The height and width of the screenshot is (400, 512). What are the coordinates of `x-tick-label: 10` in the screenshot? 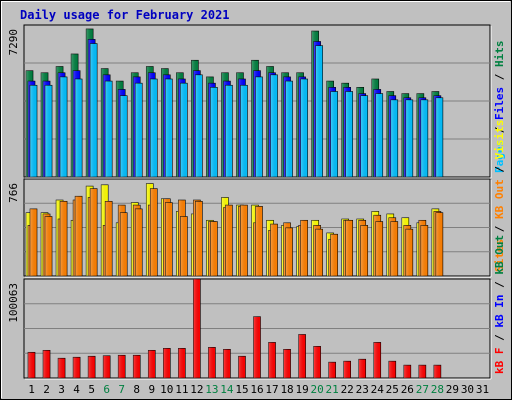 It's located at (166, 389).